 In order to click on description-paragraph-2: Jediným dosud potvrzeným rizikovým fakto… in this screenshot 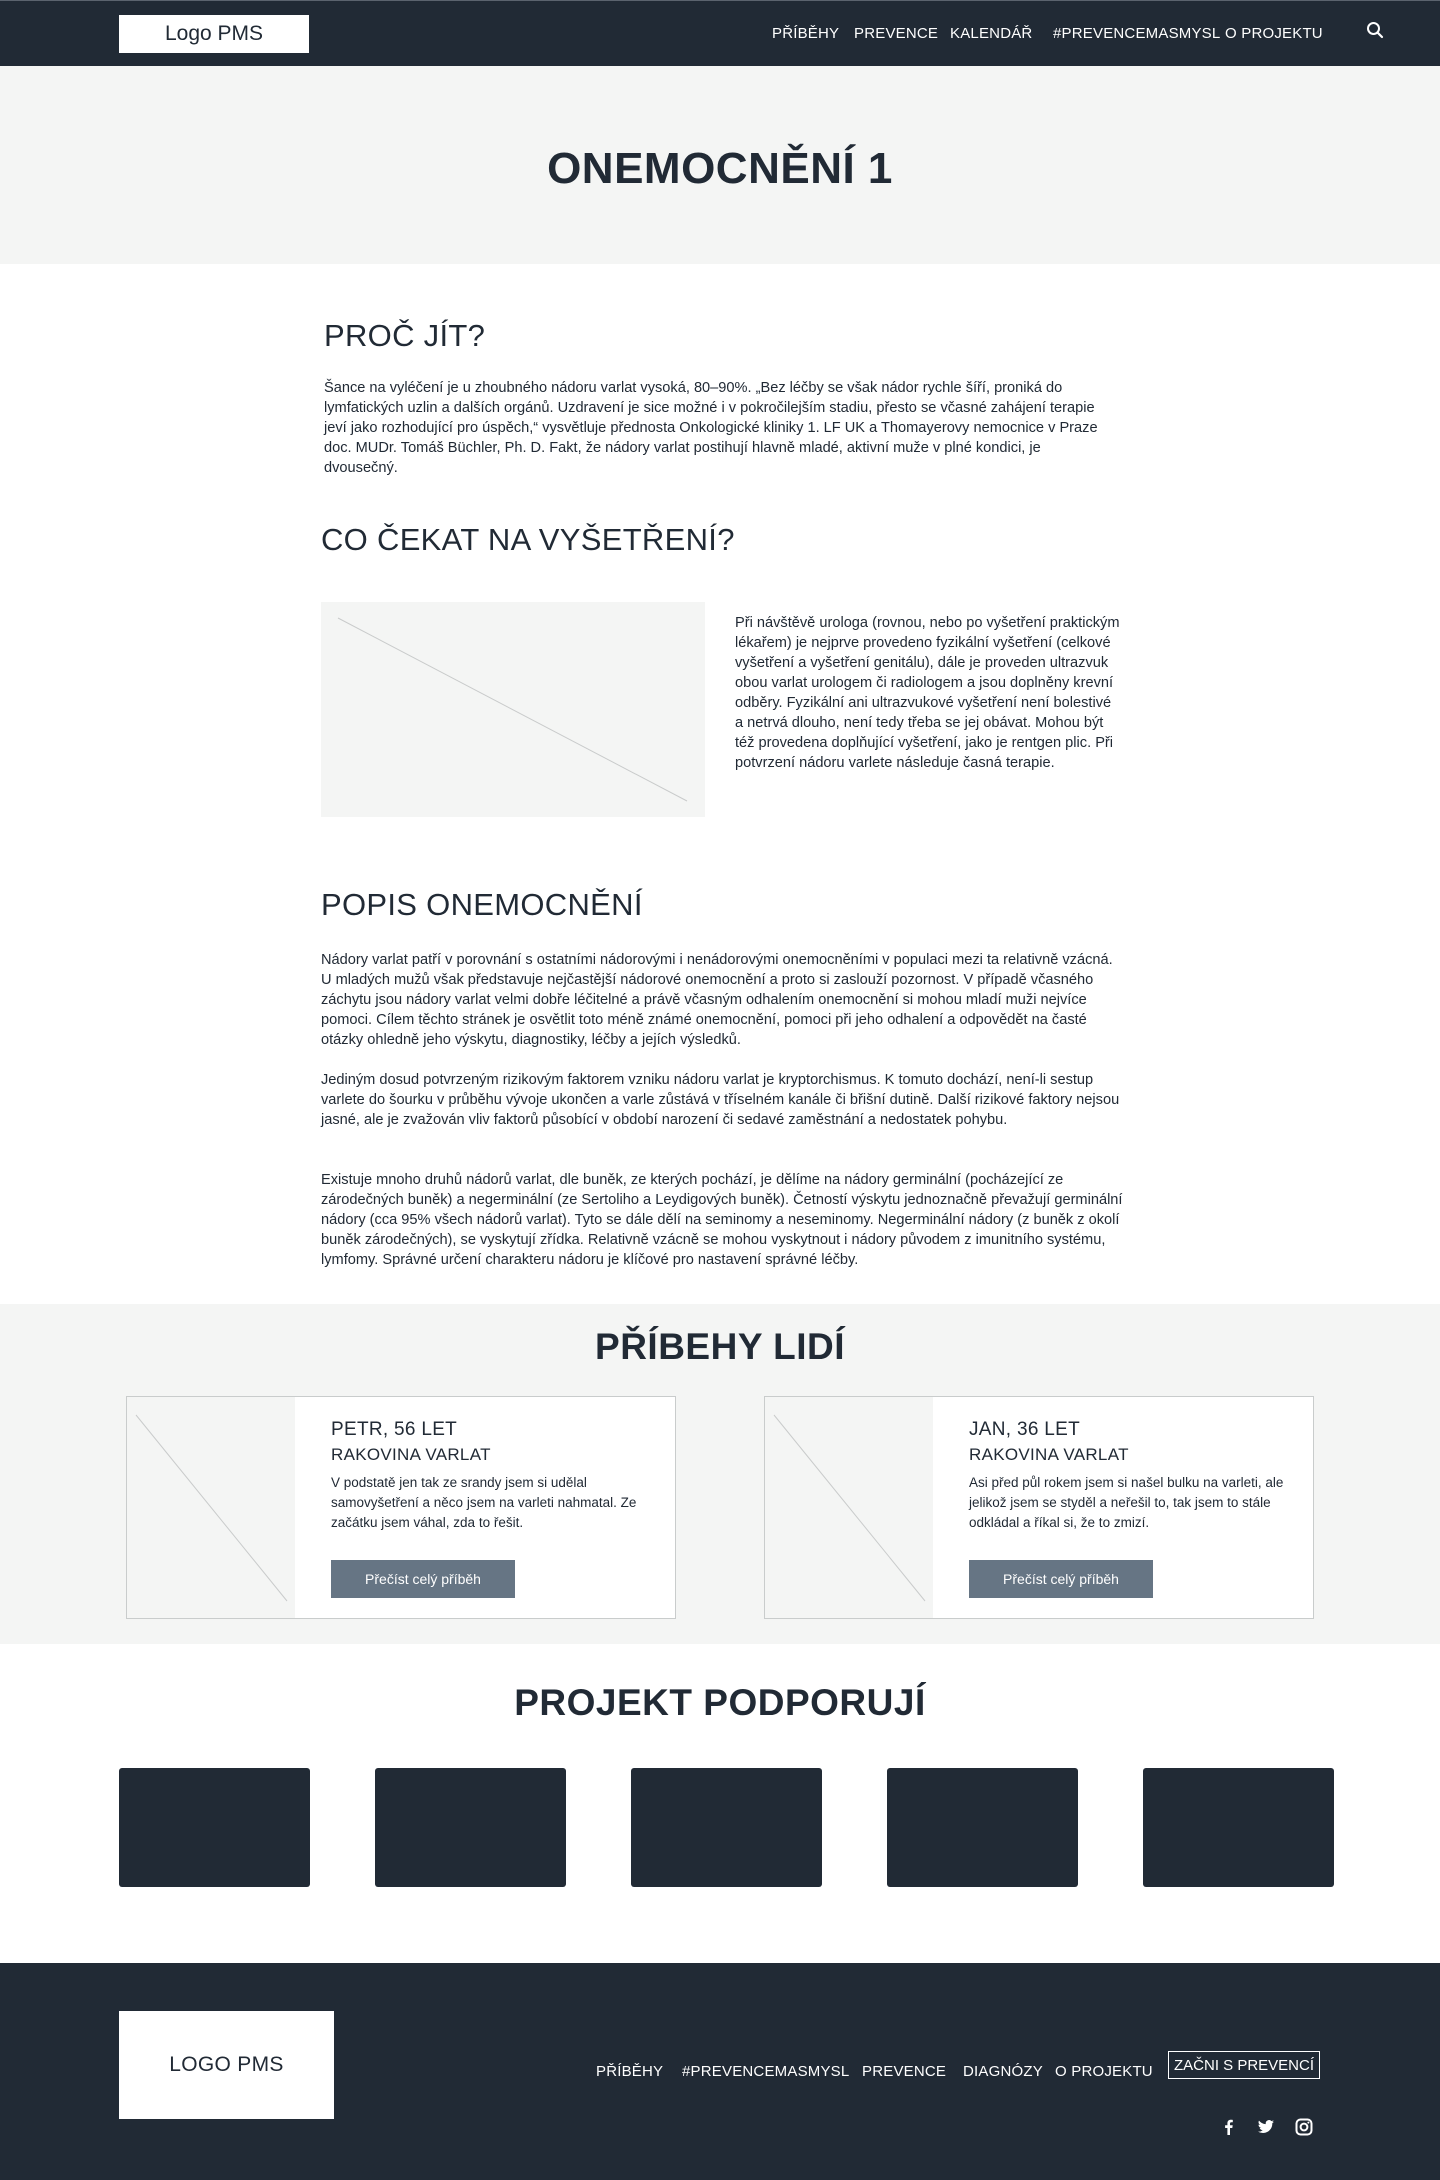, I will do `click(720, 1100)`.